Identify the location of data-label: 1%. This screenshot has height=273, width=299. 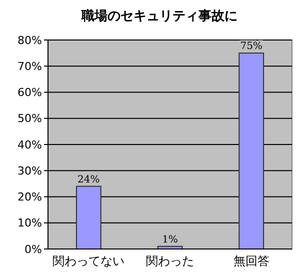
(170, 240).